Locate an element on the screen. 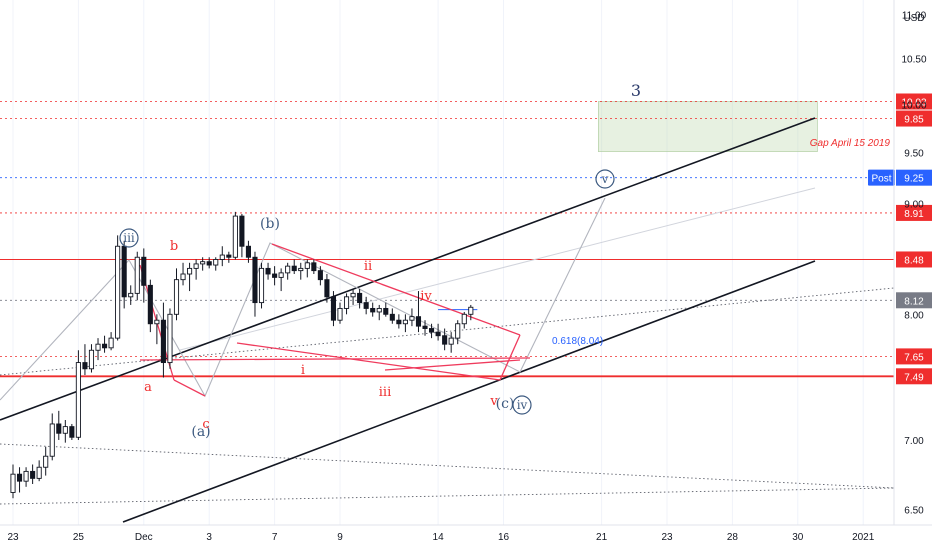 This screenshot has width=932, height=550. wave-3-label: 3 is located at coordinates (636, 90).